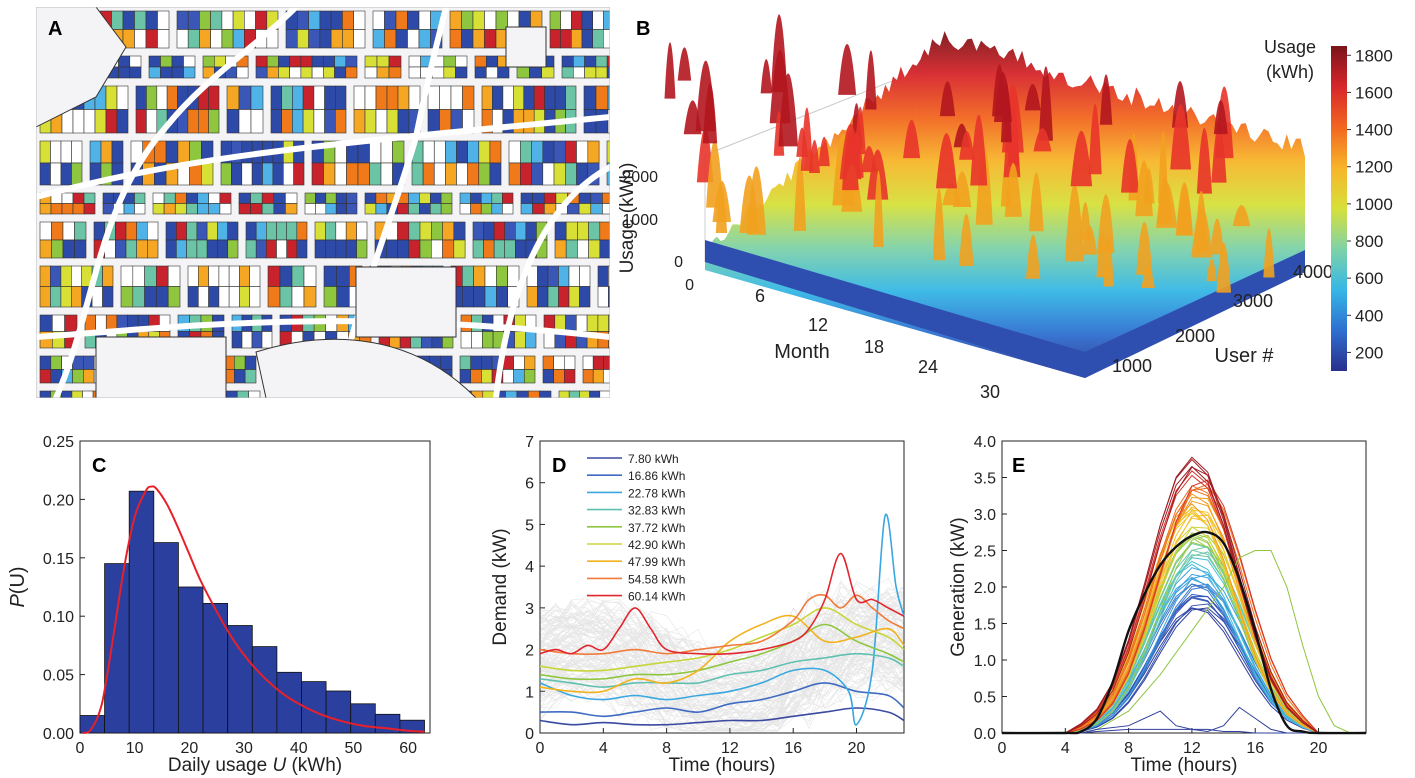  I want to click on x-axis-label: Time (hours), so click(722, 765).